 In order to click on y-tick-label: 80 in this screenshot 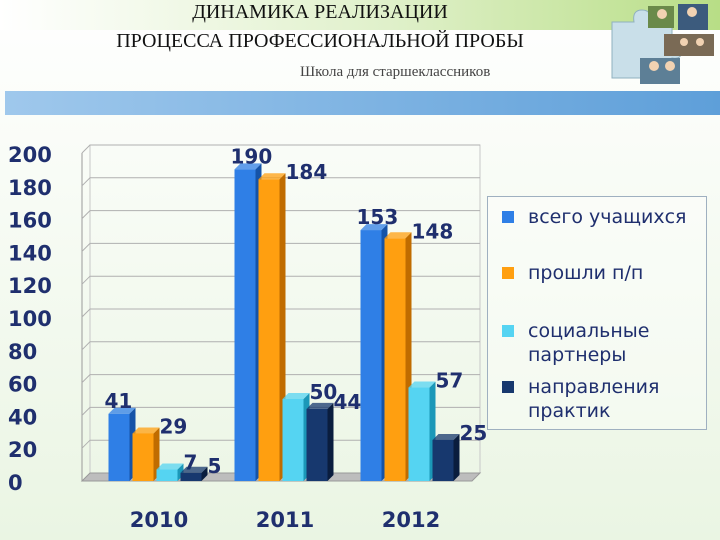, I will do `click(22, 352)`.